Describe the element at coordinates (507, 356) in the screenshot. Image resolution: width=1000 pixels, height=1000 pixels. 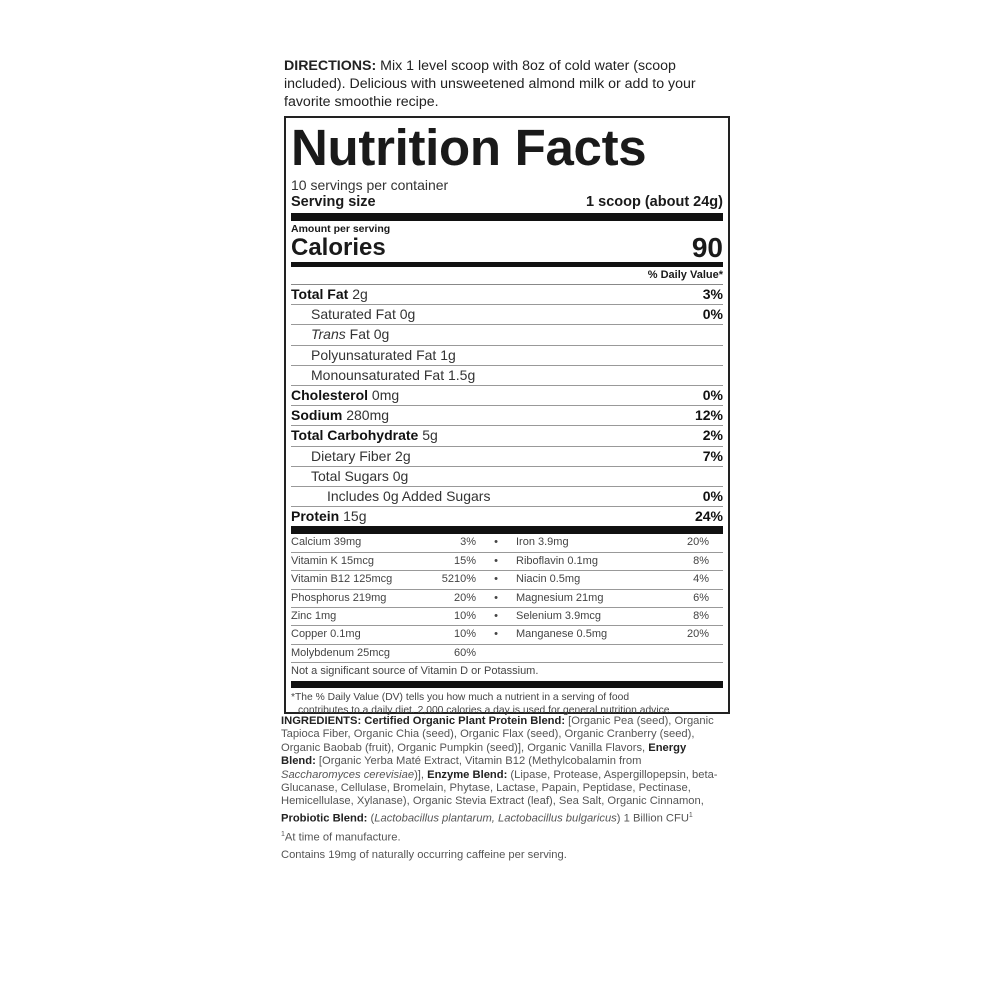
I see `nutrient-row: Polyunsaturated Fat 1g` at that location.